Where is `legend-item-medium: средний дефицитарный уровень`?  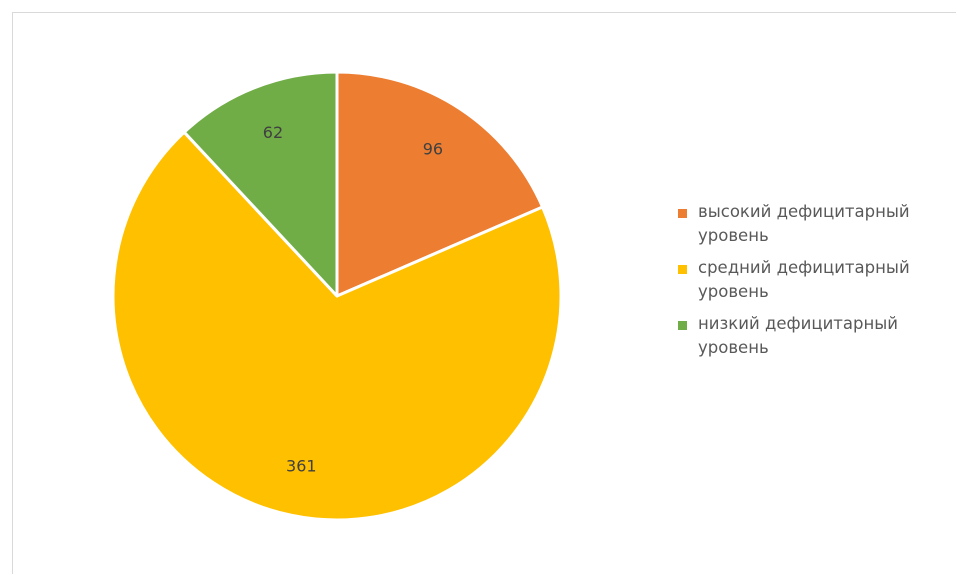 legend-item-medium: средний дефицитарный уровень is located at coordinates (816, 280).